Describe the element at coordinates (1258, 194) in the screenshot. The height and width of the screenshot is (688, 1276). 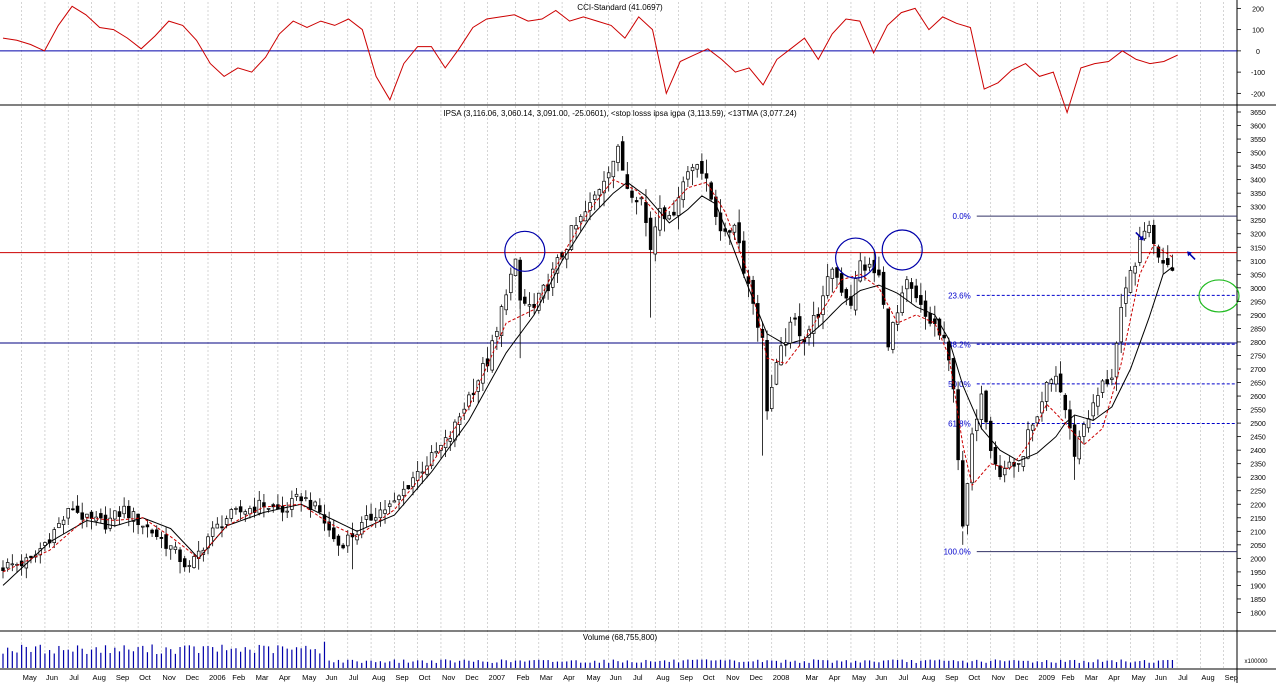
I see `price-tick-label: 3350` at that location.